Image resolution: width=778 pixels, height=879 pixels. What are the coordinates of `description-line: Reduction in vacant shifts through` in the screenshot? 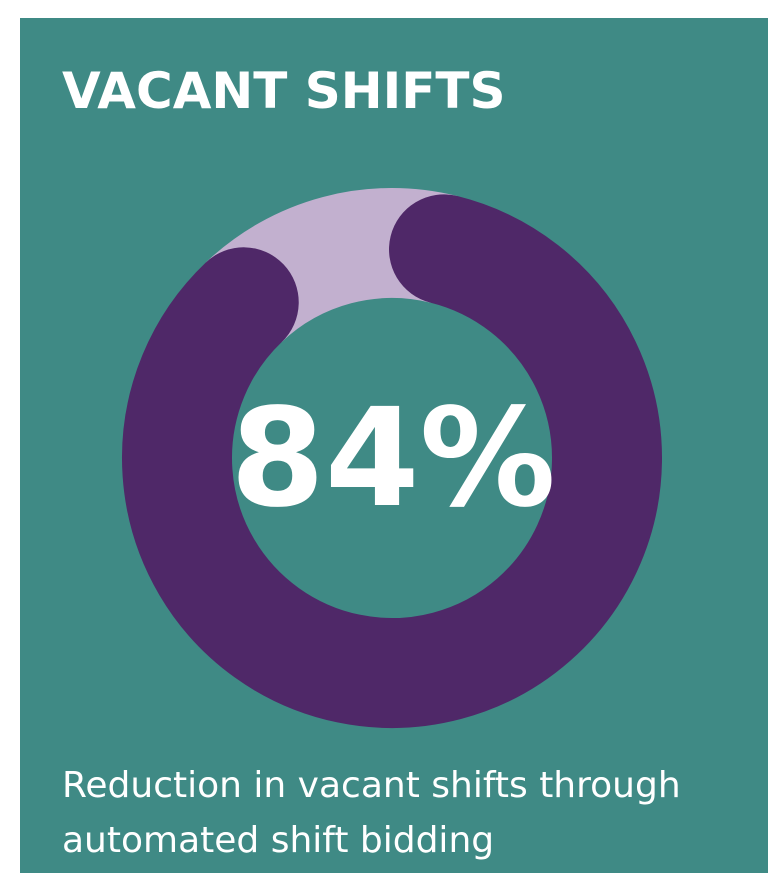 It's located at (371, 785).